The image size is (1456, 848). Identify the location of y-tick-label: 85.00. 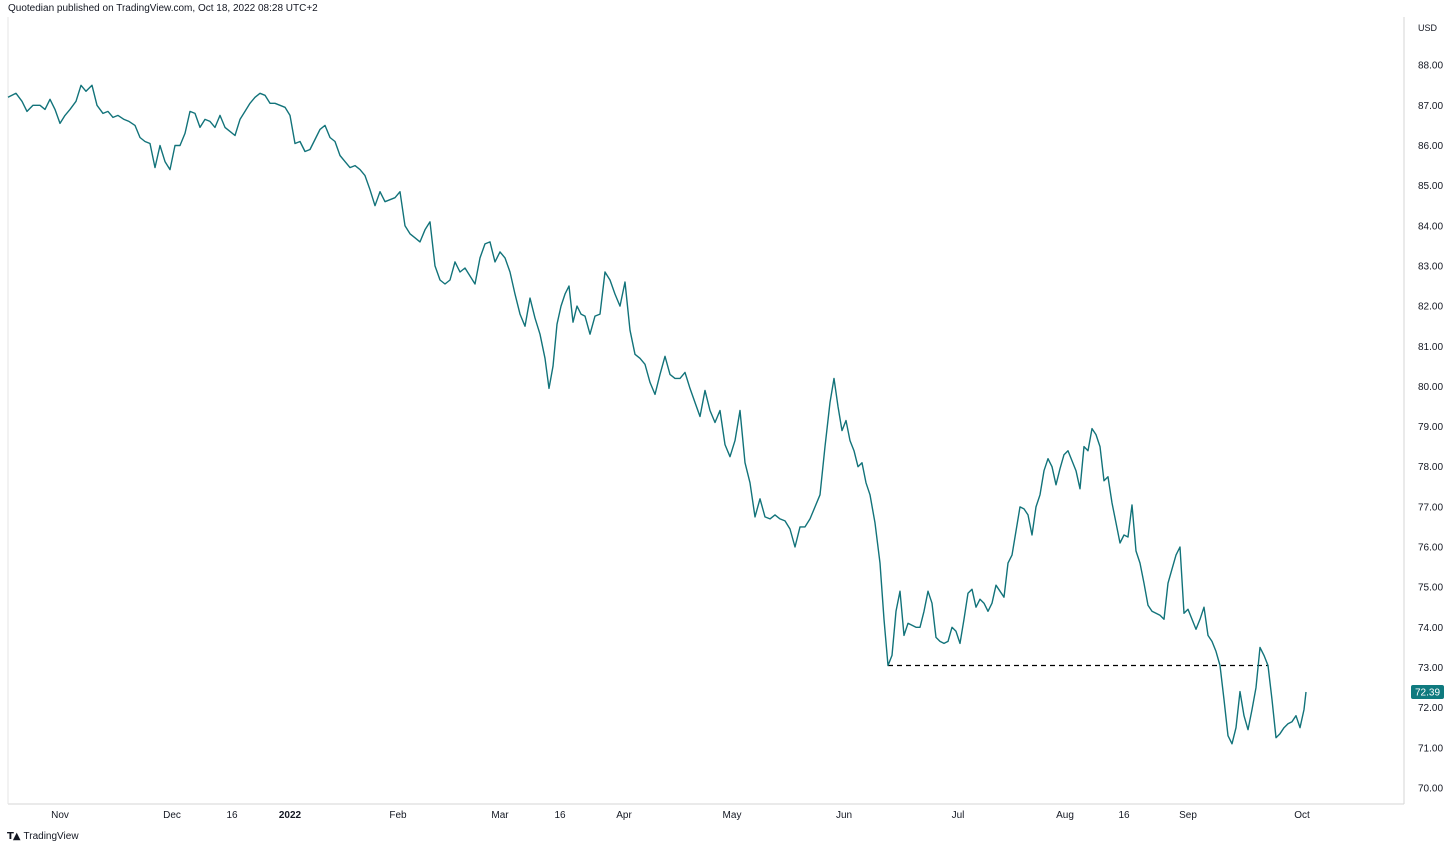
(1430, 186).